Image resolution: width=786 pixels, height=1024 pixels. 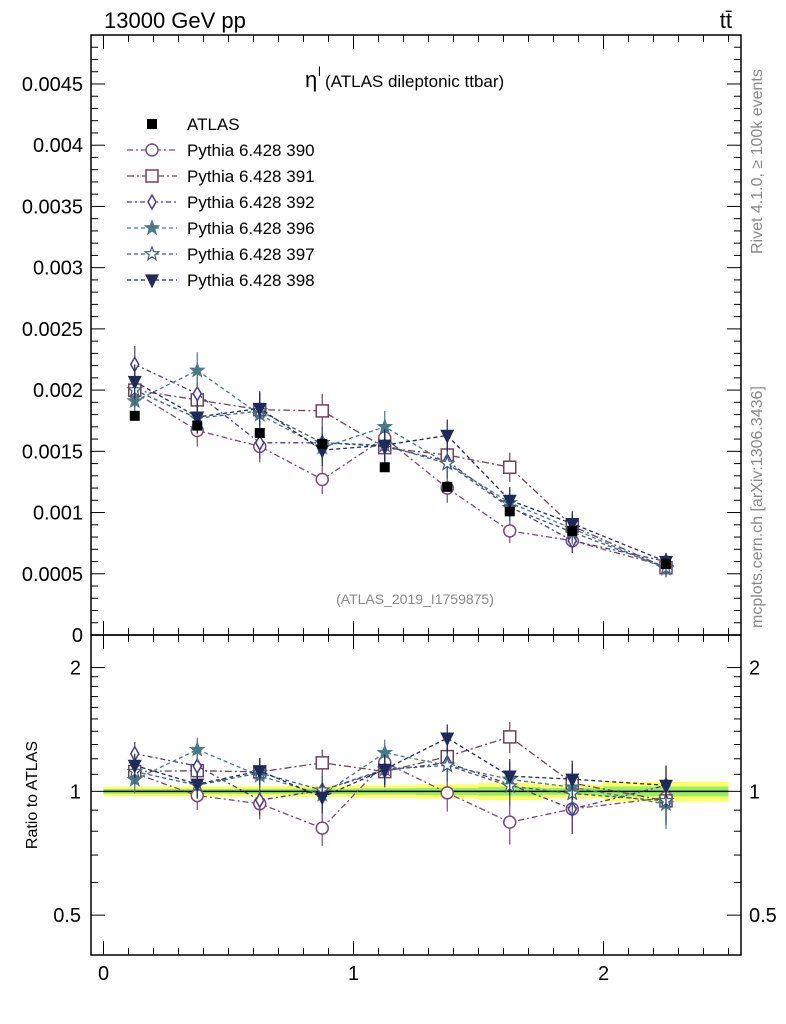 I want to click on x-tick-label: 1, so click(x=353, y=974).